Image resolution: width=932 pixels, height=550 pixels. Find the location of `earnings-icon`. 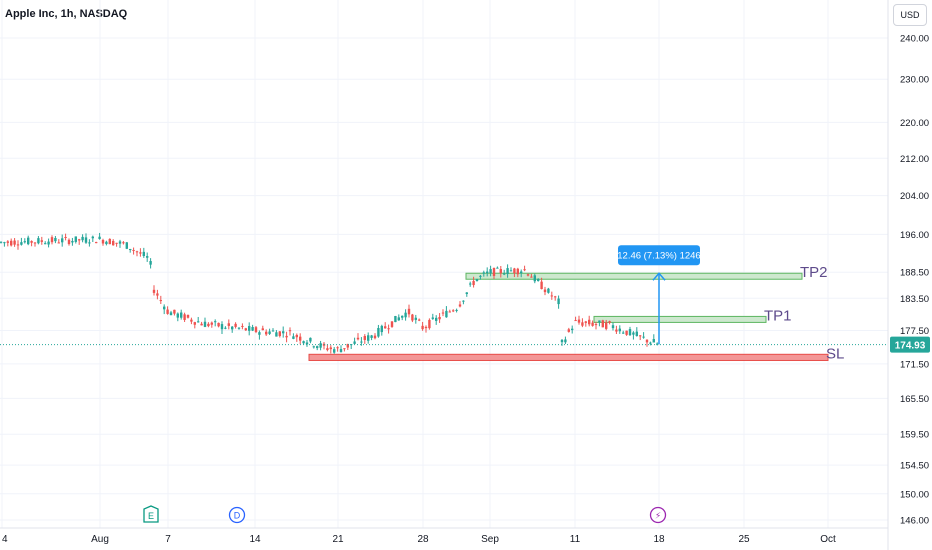

earnings-icon is located at coordinates (151, 514).